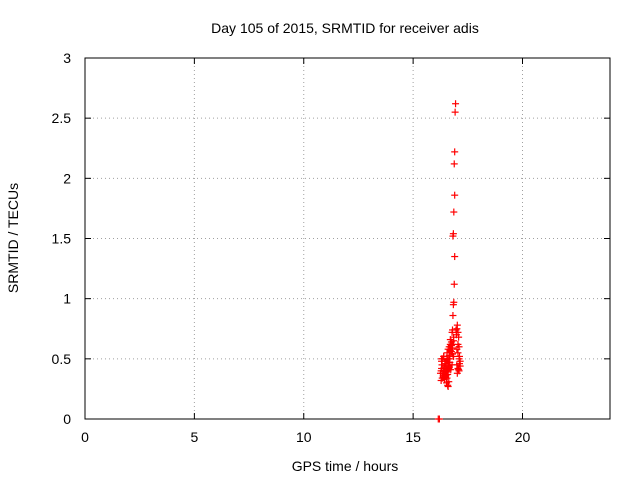  I want to click on y-tick-label: 2, so click(67, 178).